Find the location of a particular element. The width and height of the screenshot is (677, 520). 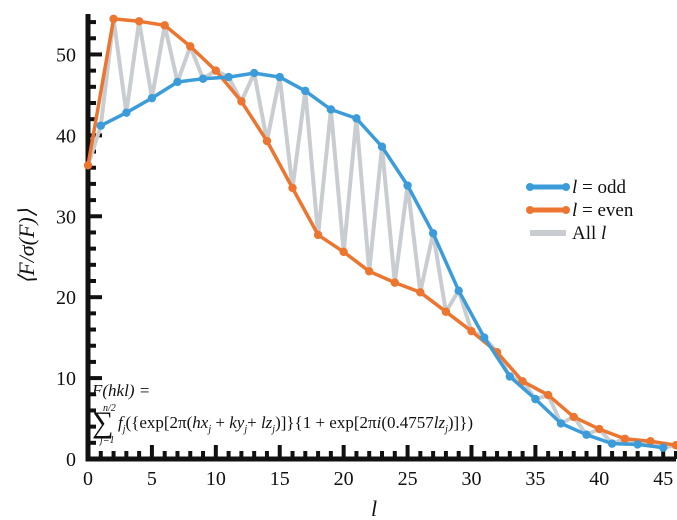

formula-line1: F(hkl) = is located at coordinates (120, 390).